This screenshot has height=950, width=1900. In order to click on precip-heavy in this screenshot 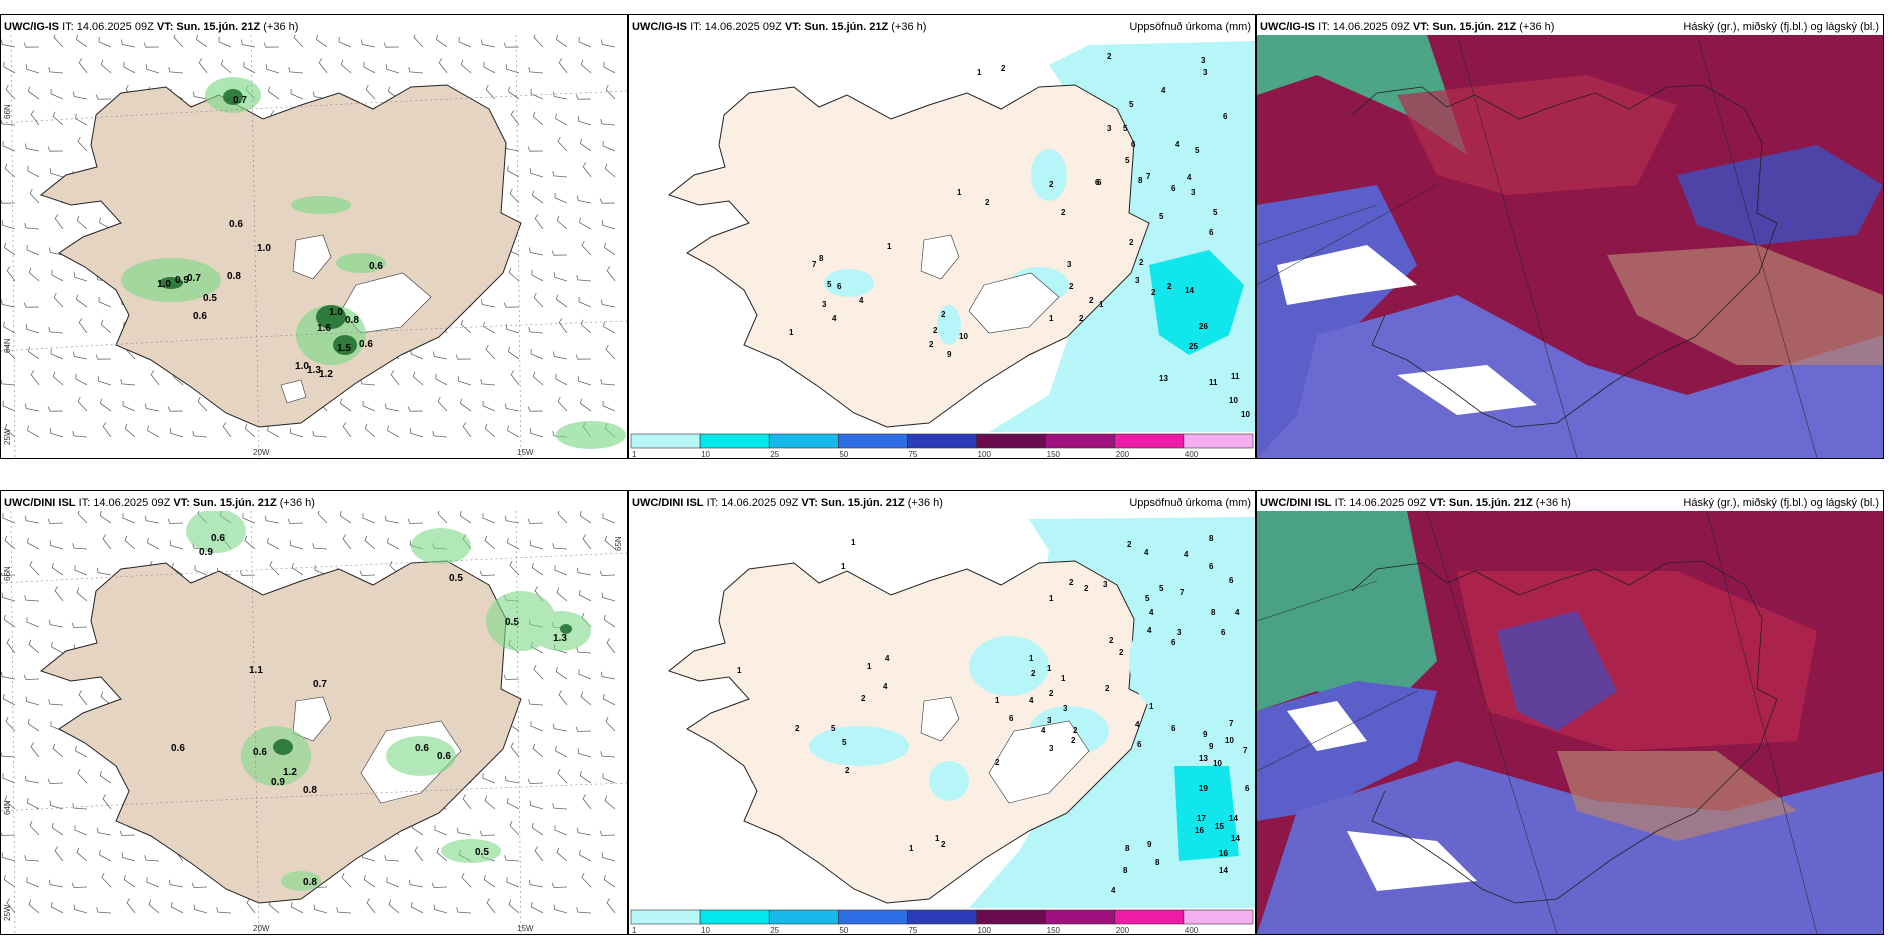, I will do `click(1196, 302)`.